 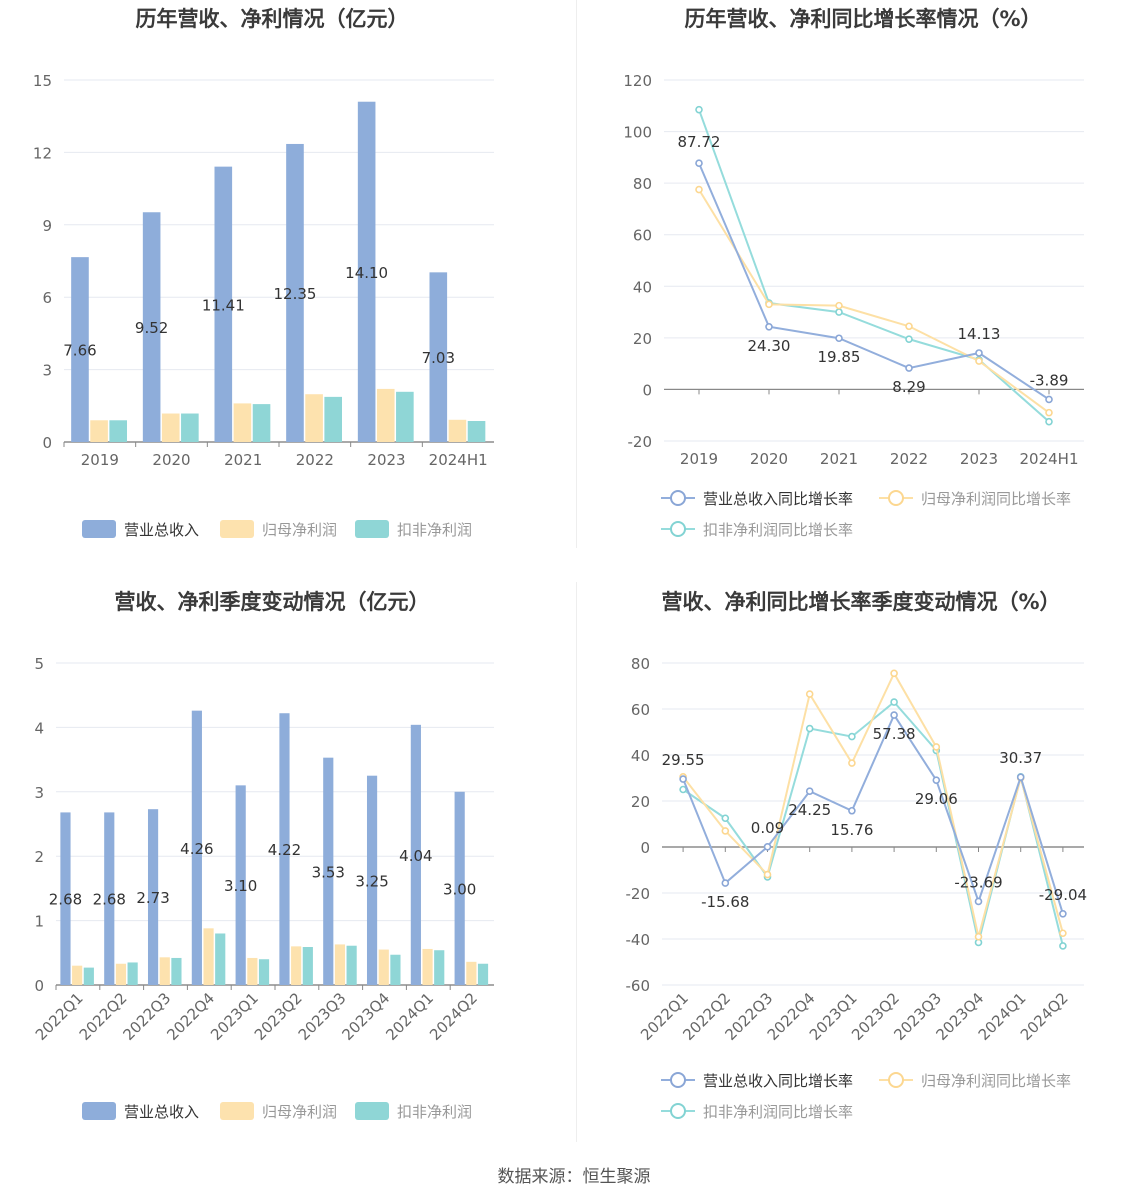 What do you see at coordinates (894, 734) in the screenshot?
I see `data-label: 57.38` at bounding box center [894, 734].